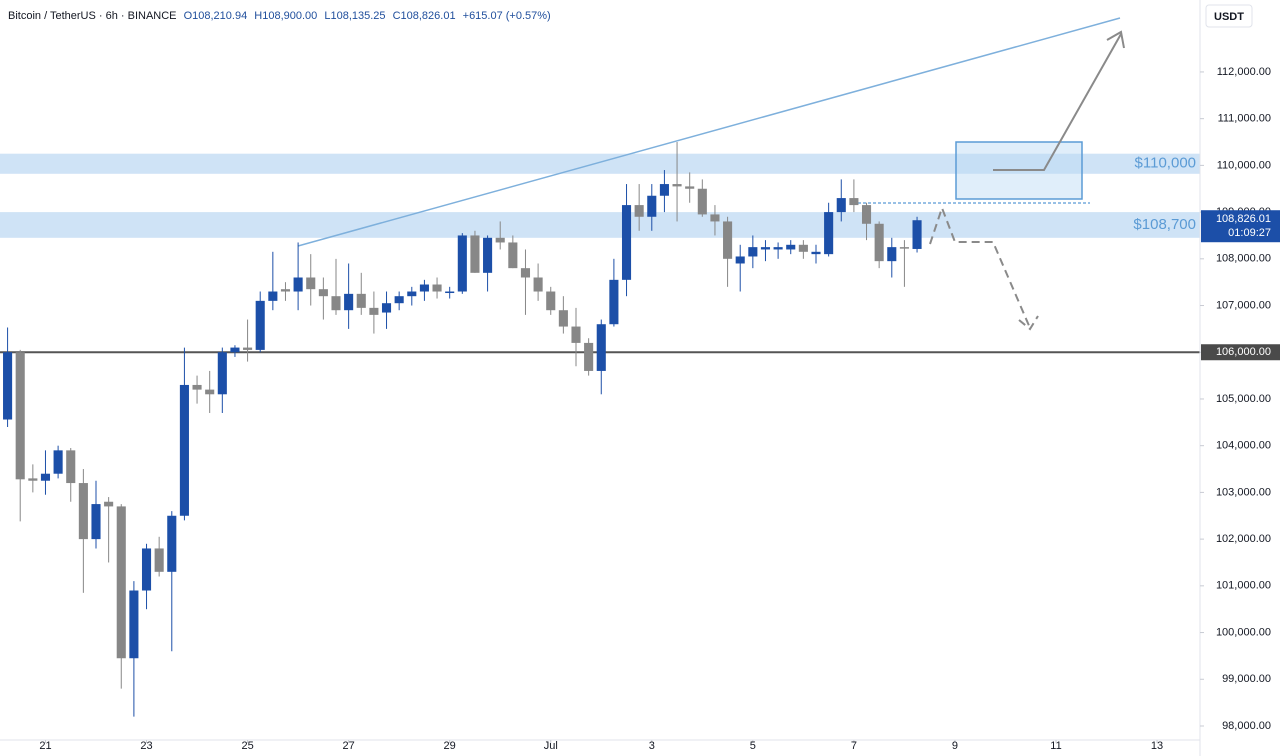 The height and width of the screenshot is (756, 1280). I want to click on y-tick-label: 108,000.00, so click(1243, 259).